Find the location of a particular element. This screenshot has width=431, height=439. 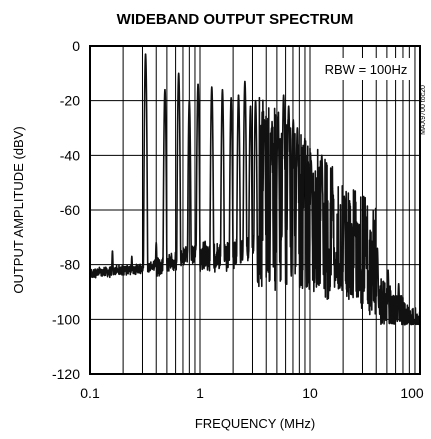

y-tick-label: 0 is located at coordinates (76, 46).